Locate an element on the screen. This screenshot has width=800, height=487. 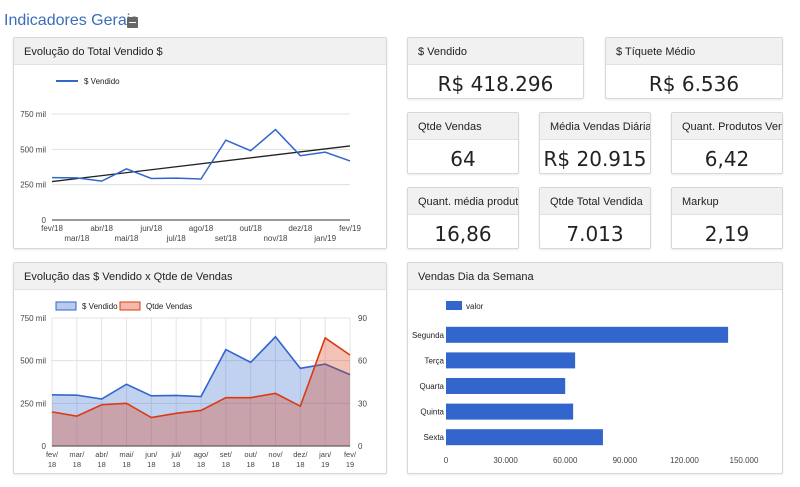
x-tick-label: out/18 is located at coordinates (251, 228).